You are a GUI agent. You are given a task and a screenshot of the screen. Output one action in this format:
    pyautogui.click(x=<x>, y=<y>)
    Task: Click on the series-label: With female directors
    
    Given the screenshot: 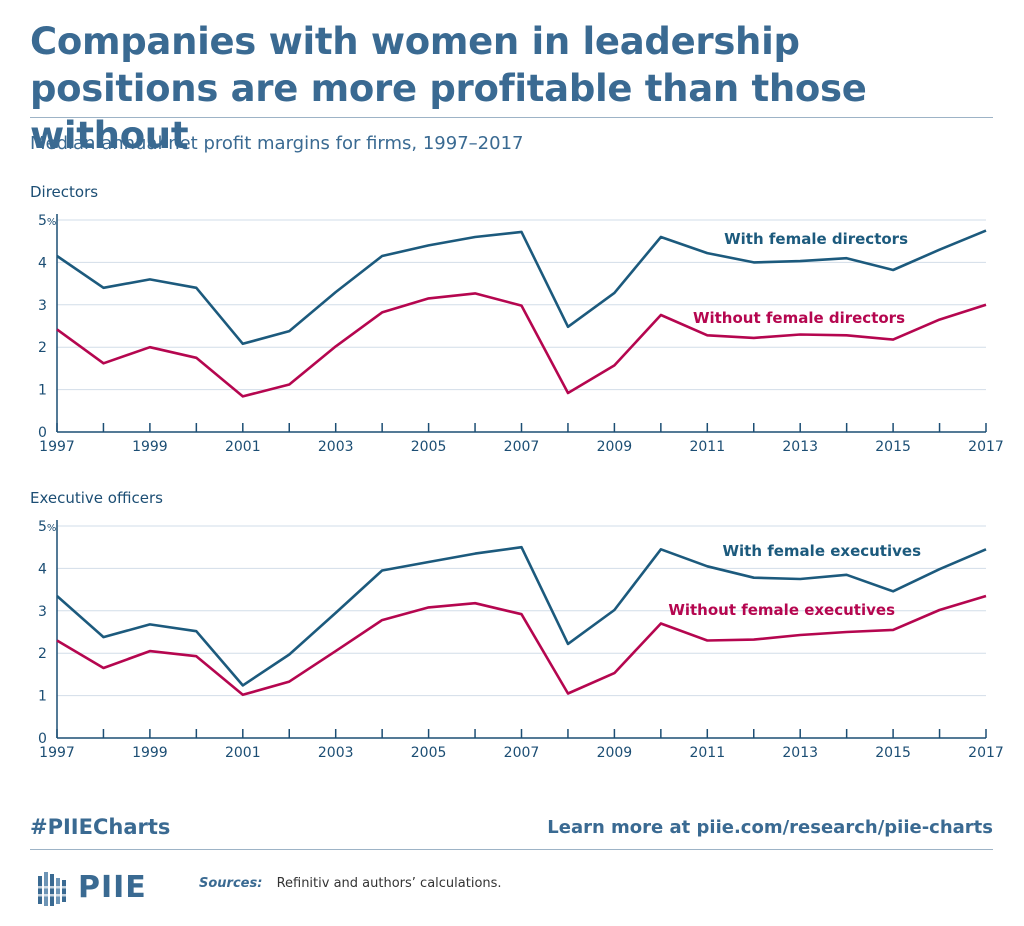 What is the action you would take?
    pyautogui.click(x=816, y=239)
    